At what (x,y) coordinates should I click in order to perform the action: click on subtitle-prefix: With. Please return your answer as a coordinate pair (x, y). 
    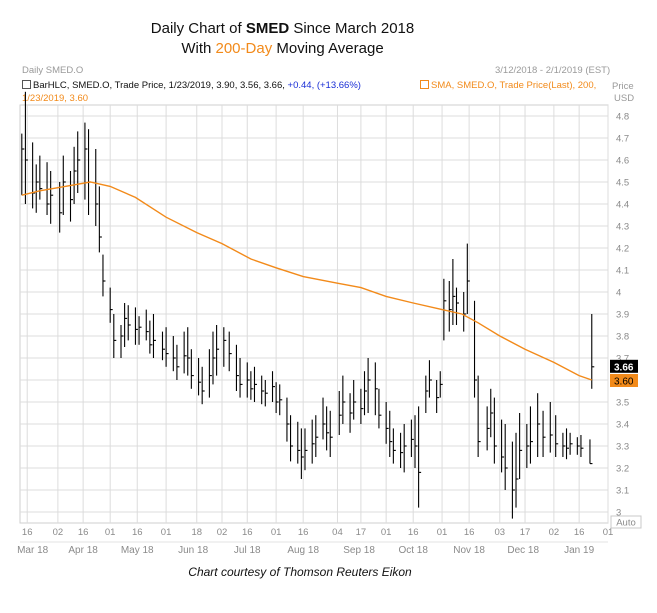
    Looking at the image, I should click on (198, 48).